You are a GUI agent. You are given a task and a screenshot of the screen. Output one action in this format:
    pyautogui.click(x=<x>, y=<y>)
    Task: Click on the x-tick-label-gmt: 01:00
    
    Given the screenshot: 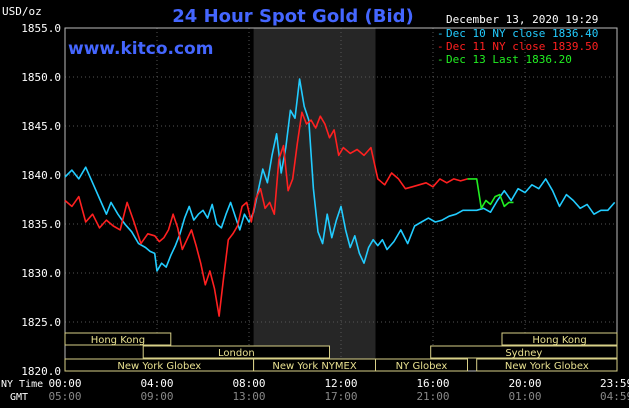 What is the action you would take?
    pyautogui.click(x=524, y=396)
    